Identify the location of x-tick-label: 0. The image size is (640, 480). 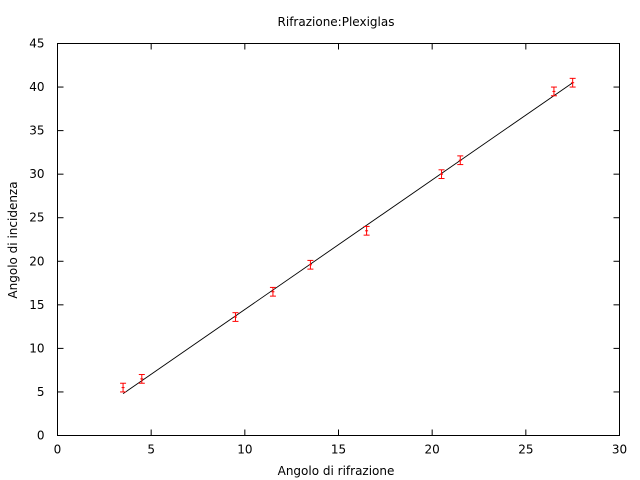
(58, 450).